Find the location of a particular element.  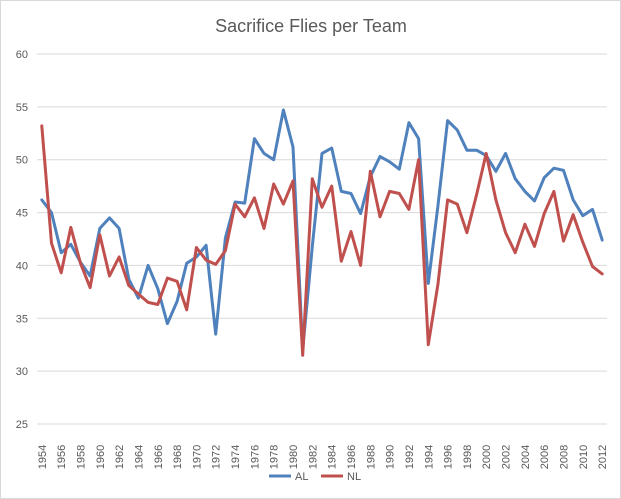

x-tick-label: 1992 is located at coordinates (410, 457).